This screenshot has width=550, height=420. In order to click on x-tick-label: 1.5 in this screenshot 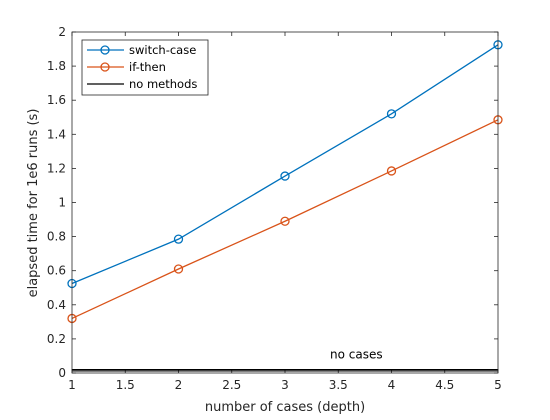, I will do `click(125, 385)`.